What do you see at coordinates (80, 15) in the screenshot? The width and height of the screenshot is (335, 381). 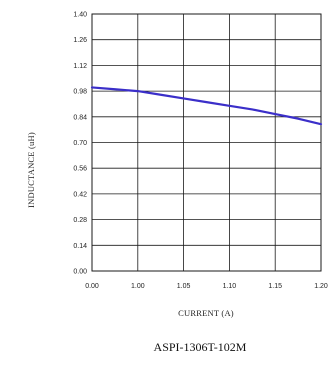 I see `y-tick-label: 1.40` at bounding box center [80, 15].